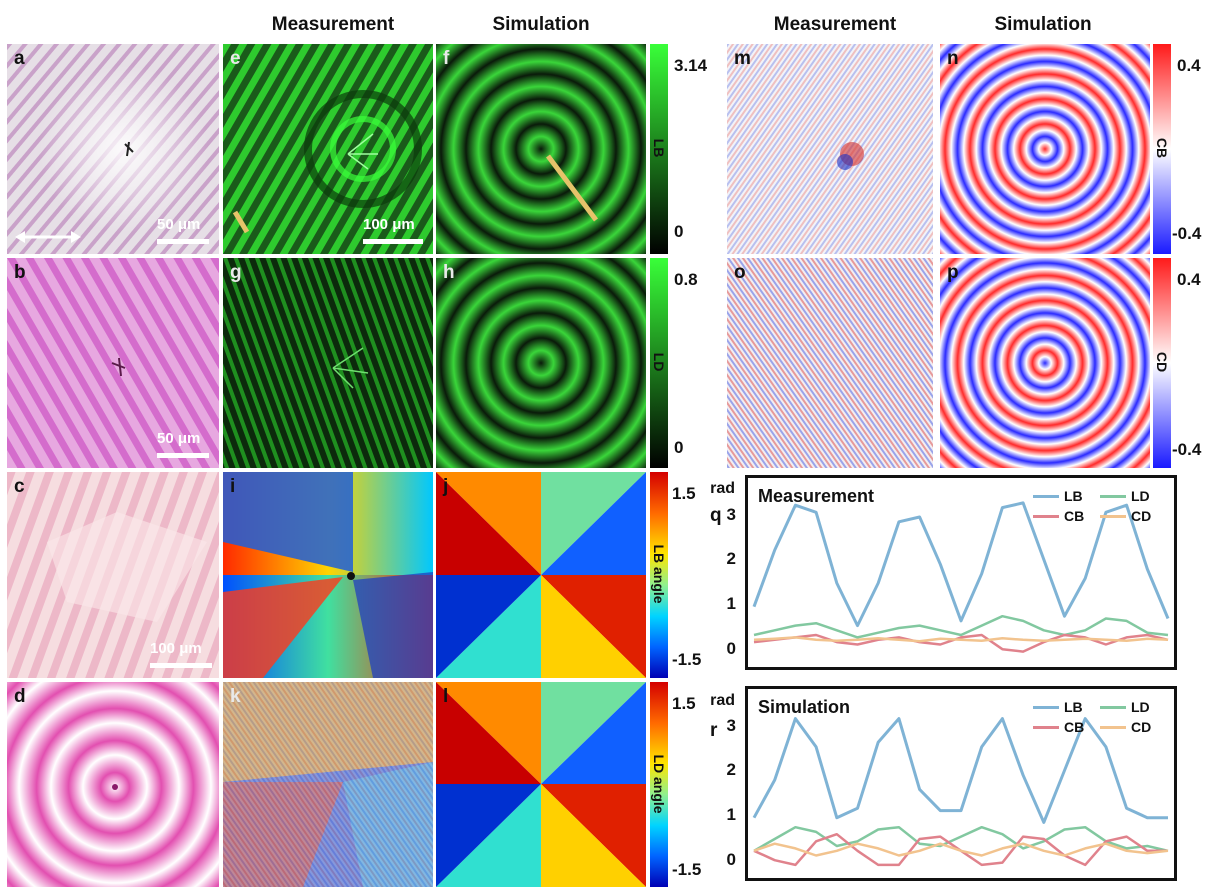 The width and height of the screenshot is (1215, 887). I want to click on colorbar-cb-max: 0.4, so click(1189, 65).